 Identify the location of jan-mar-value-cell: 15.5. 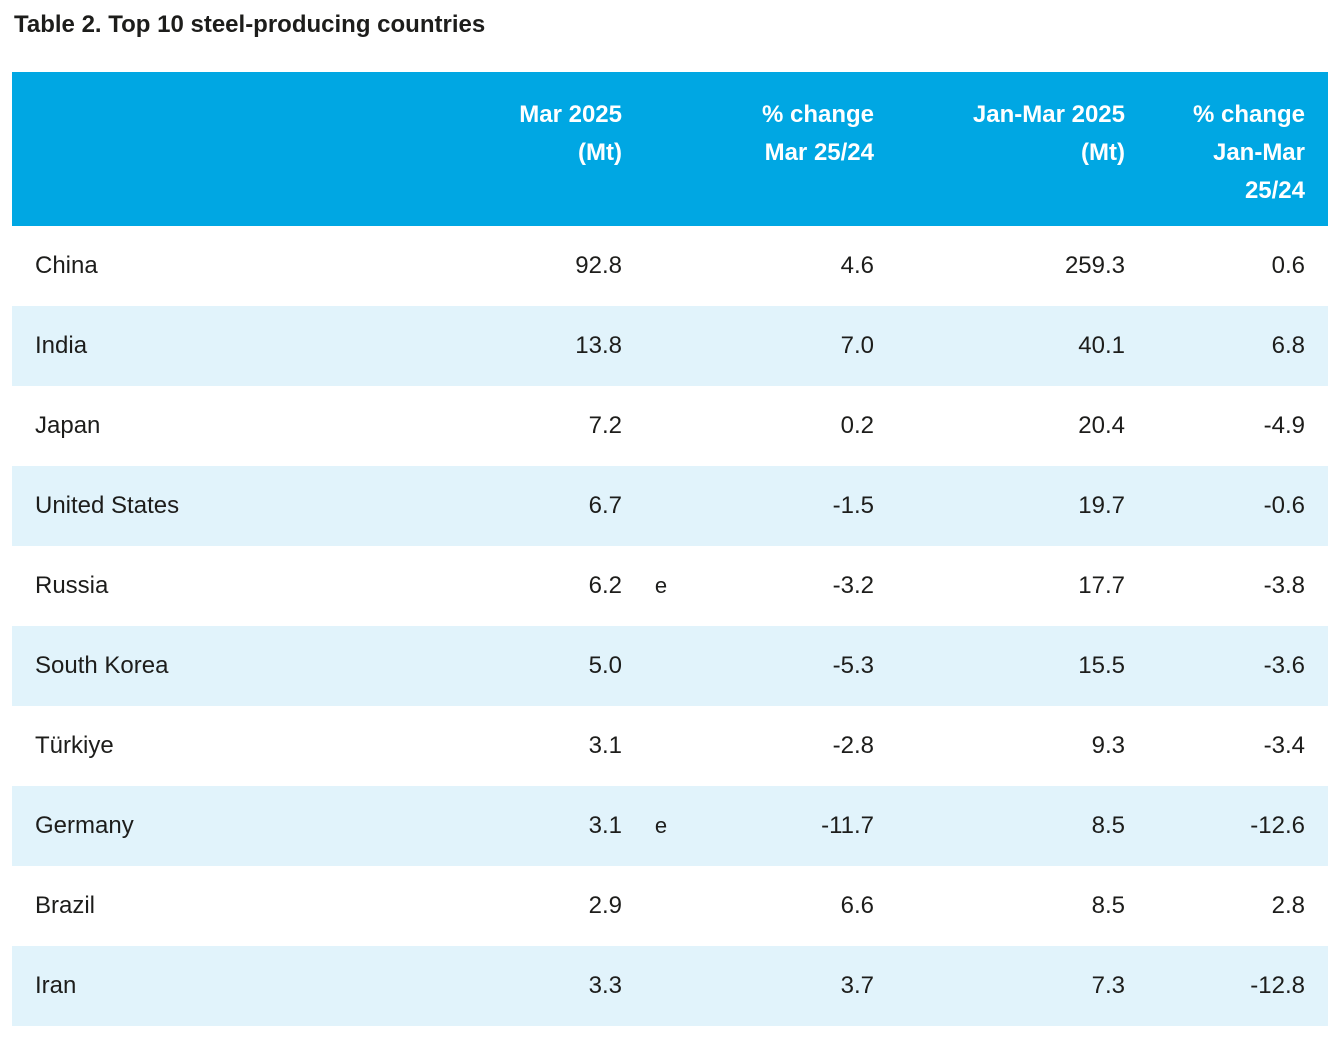
(999, 666).